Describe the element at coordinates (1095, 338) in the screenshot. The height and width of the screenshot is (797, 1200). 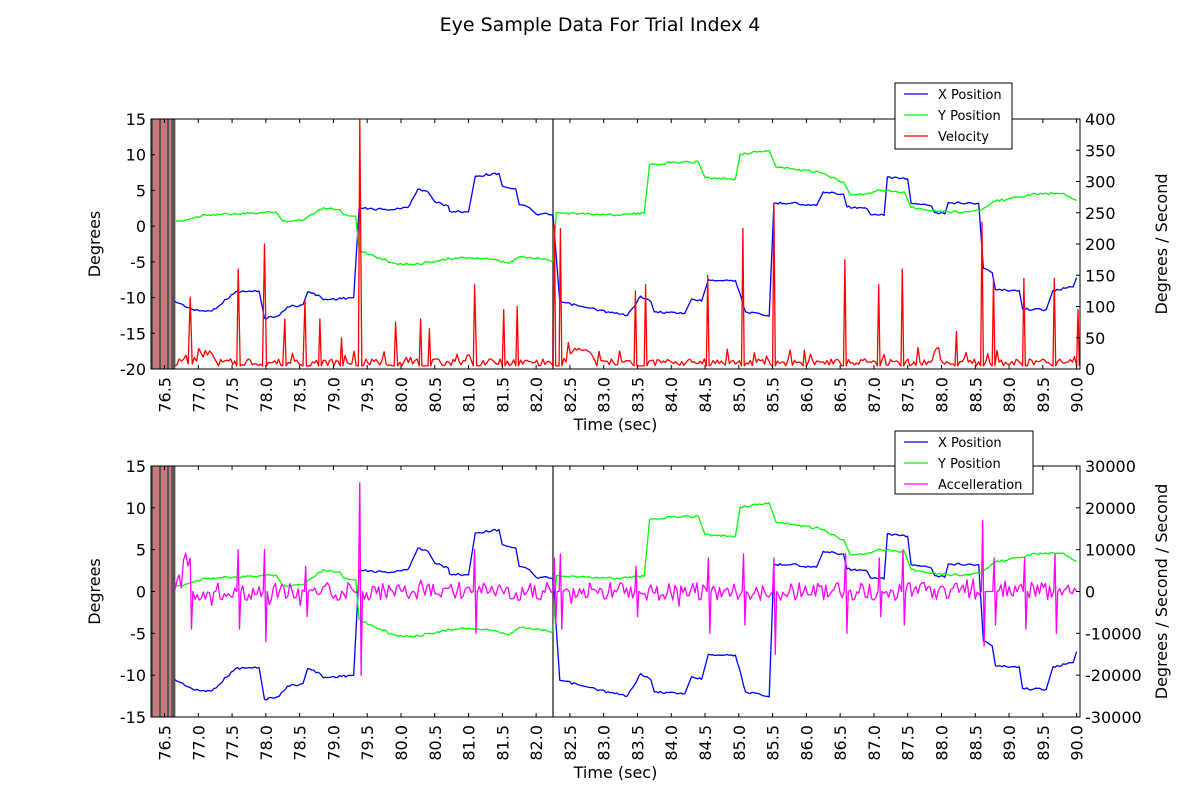
I see `y2-tick-label: 50` at that location.